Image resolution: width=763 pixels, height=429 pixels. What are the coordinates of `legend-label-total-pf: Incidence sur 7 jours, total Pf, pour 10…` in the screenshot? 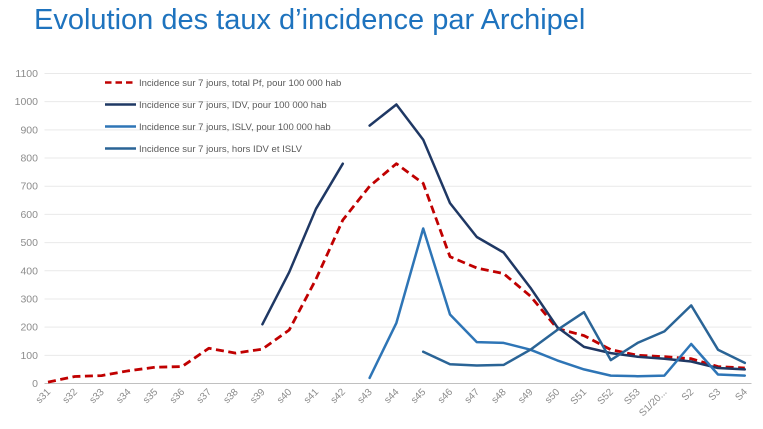 It's located at (240, 83).